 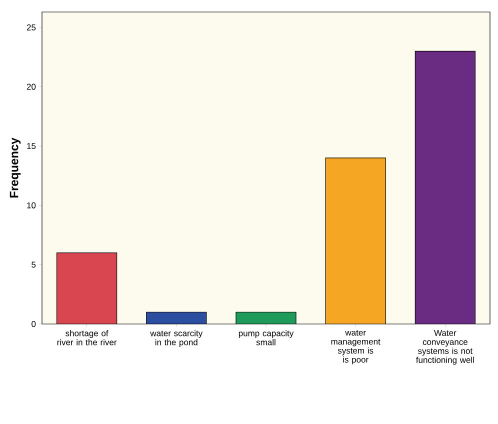 I want to click on y-tick-label: 0, so click(x=34, y=324).